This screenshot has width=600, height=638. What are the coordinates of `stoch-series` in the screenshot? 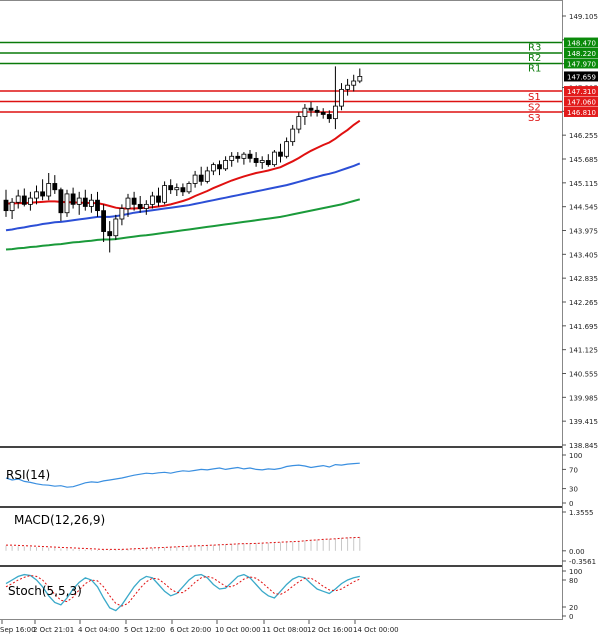 It's located at (183, 592).